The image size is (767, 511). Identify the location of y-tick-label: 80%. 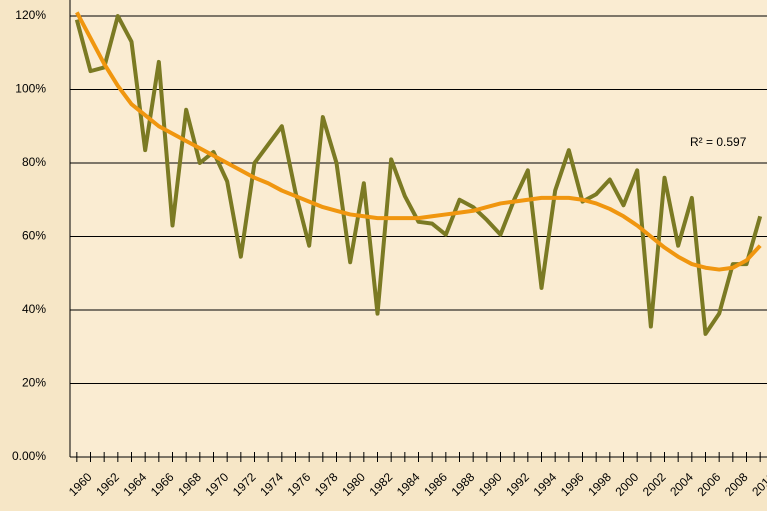
(34, 162).